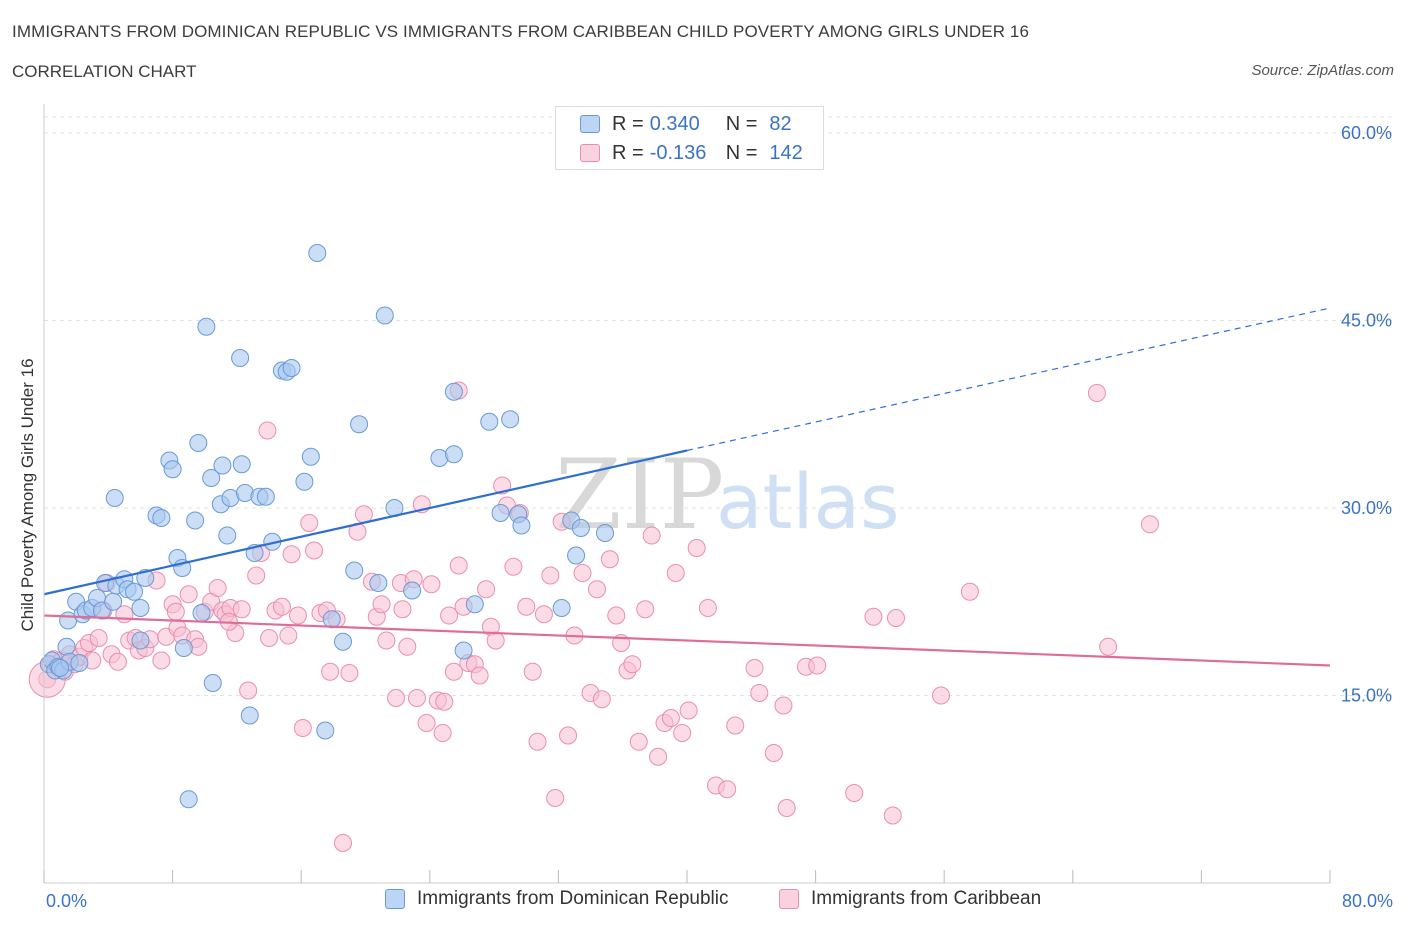 The image size is (1406, 930). Describe the element at coordinates (1366, 696) in the screenshot. I see `y-tick-label: 15.0%` at that location.